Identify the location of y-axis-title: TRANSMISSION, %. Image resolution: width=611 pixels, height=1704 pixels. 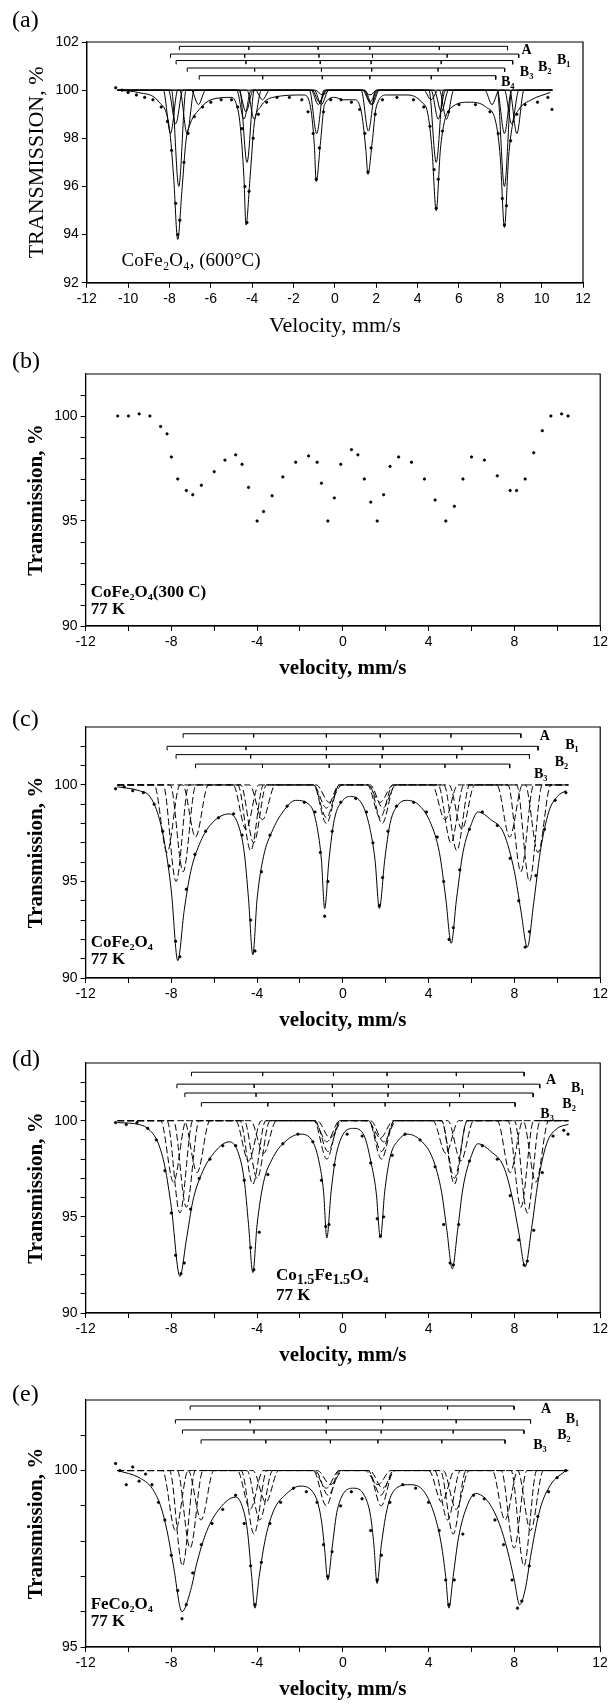
(35, 162).